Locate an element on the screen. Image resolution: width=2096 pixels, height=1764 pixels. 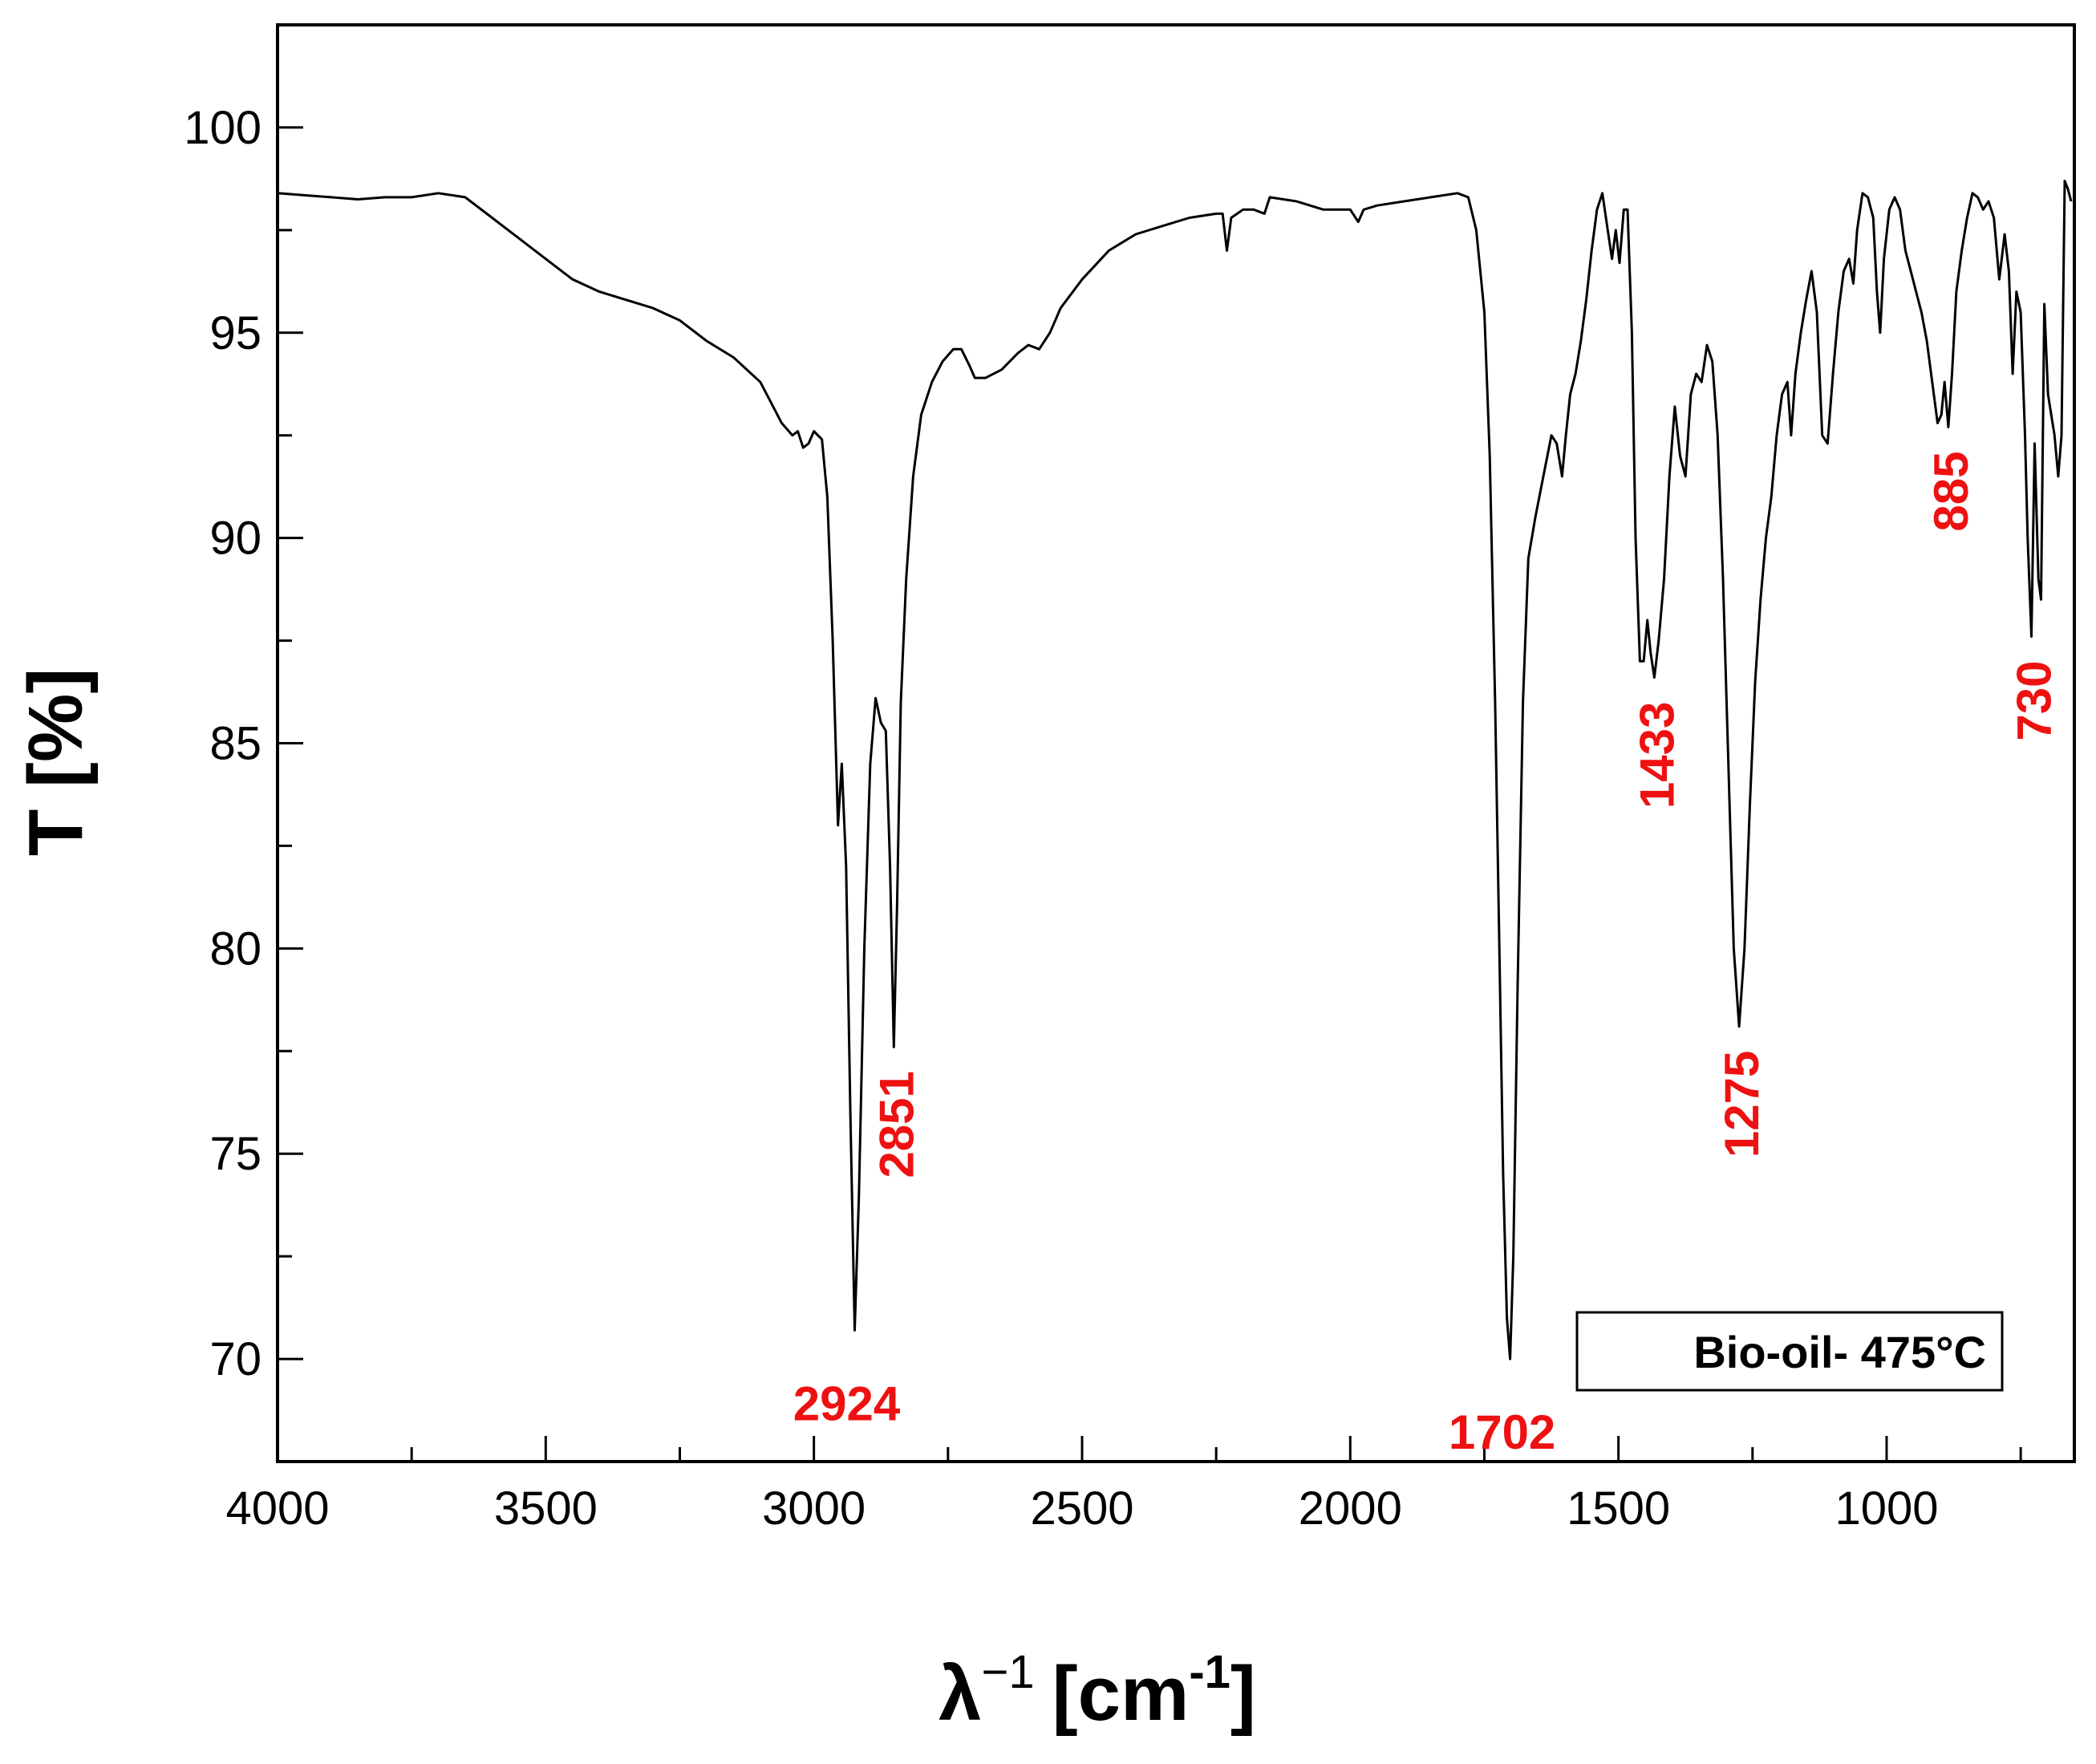
x-axis-title: λ−1 [cm-1] is located at coordinates (1097, 1692).